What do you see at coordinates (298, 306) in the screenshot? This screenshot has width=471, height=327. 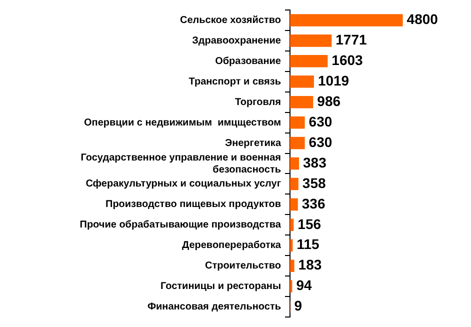 I see `data-label: 9` at bounding box center [298, 306].